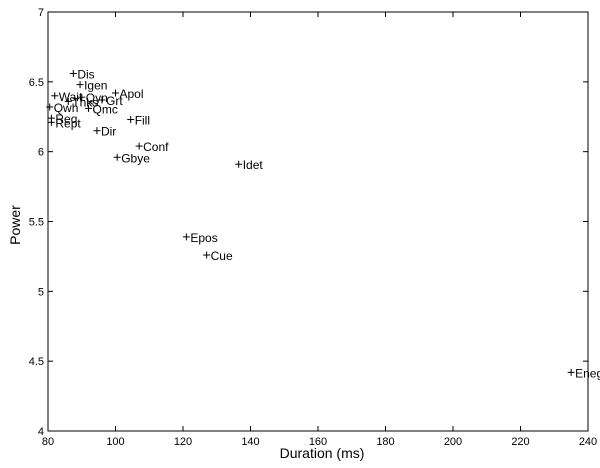  Describe the element at coordinates (36, 223) in the screenshot. I see `y-tick-label: 5.5` at that location.